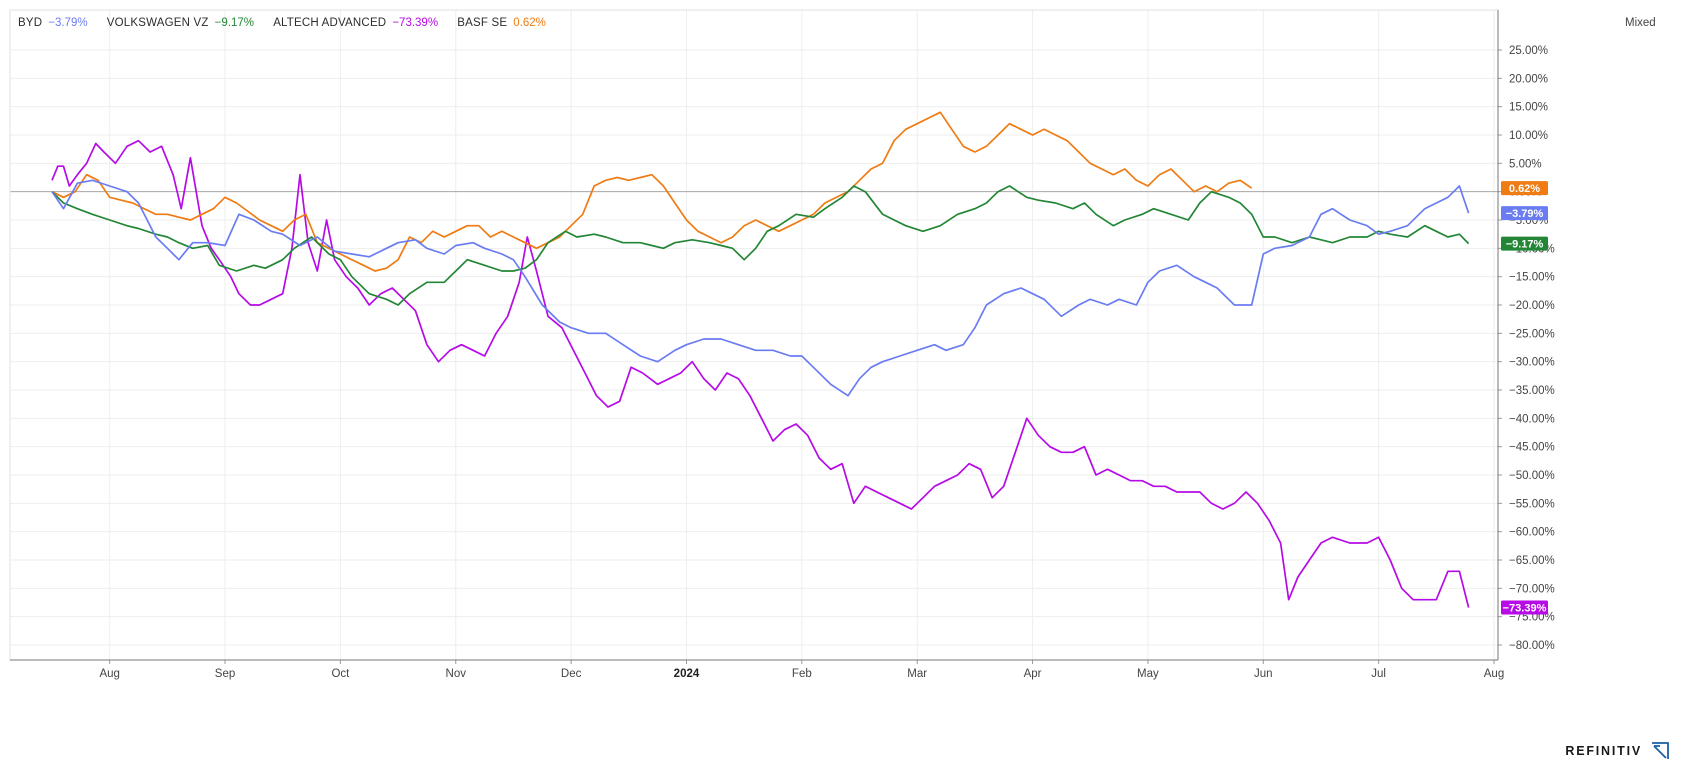 Image resolution: width=1690 pixels, height=768 pixels. Describe the element at coordinates (1532, 306) in the screenshot. I see `y-tick-label: −20.00%` at that location.